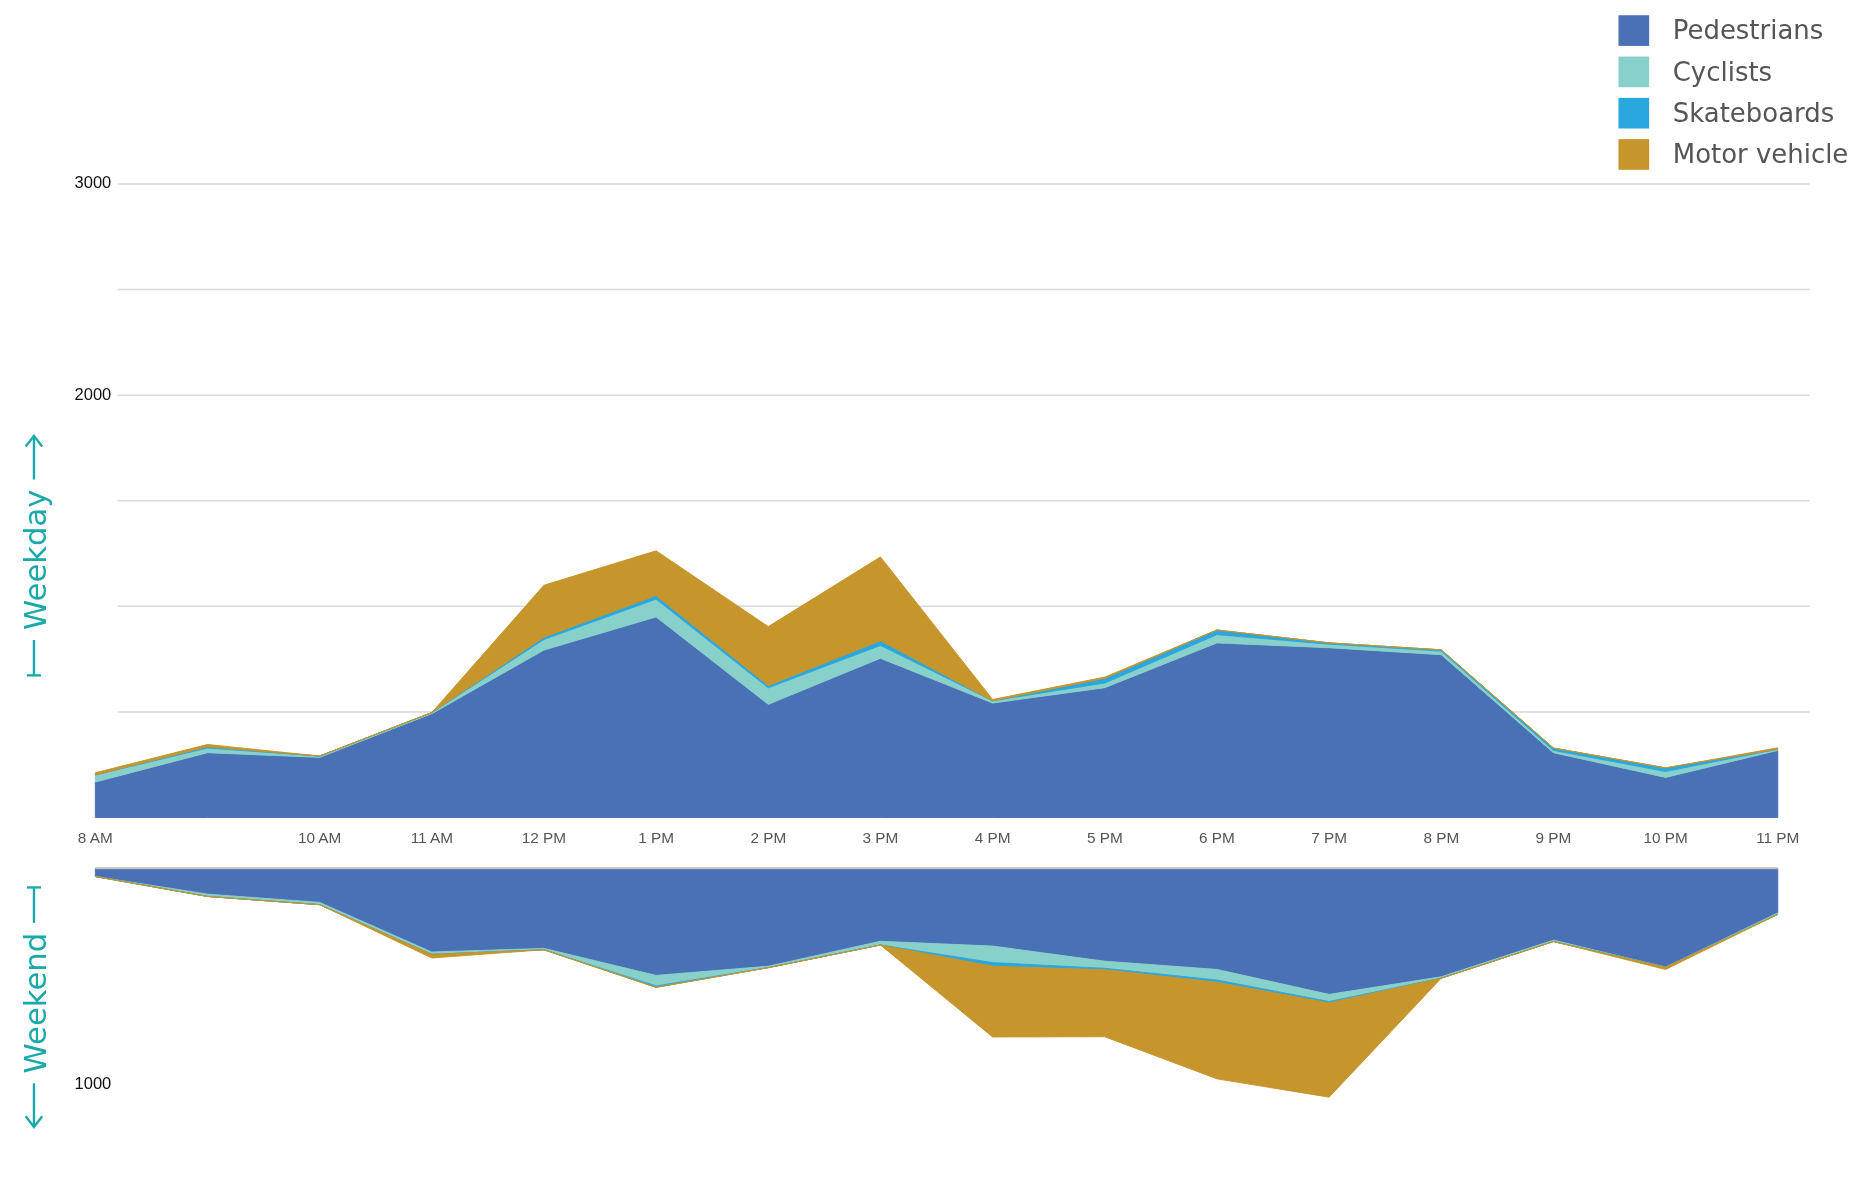 The width and height of the screenshot is (1866, 1189). What do you see at coordinates (35, 1003) in the screenshot?
I see `y-axis-title: Weekend` at bounding box center [35, 1003].